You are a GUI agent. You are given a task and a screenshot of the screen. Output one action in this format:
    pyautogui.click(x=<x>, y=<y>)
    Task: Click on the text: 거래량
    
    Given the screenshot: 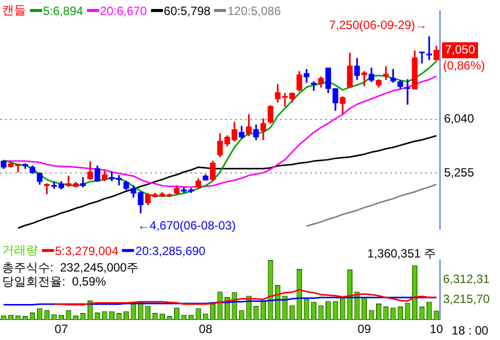 What is the action you would take?
    pyautogui.click(x=20, y=250)
    